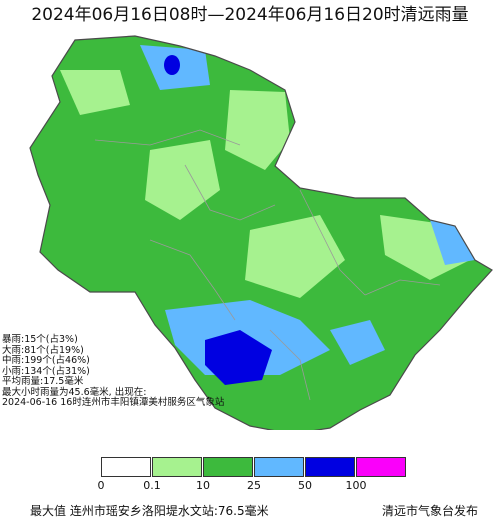  Describe the element at coordinates (182, 180) in the screenshot. I see `light-rain-patch-centre` at that location.